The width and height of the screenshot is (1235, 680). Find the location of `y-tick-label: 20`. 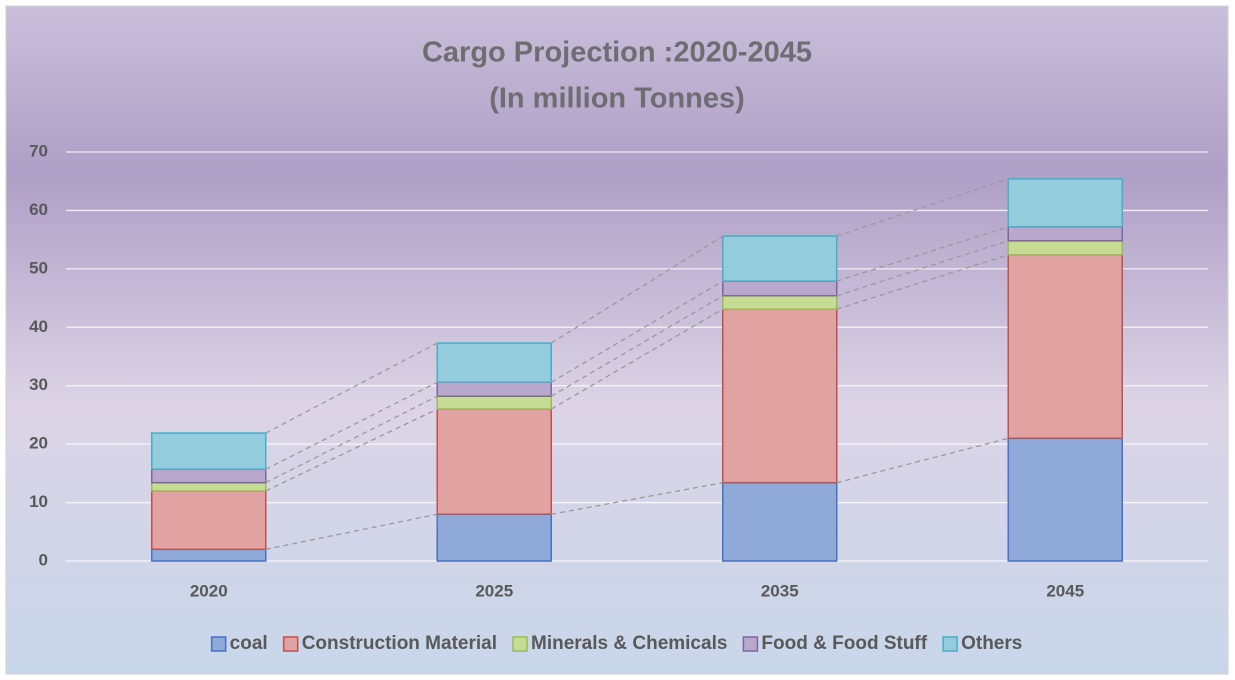

y-tick-label: 20 is located at coordinates (38, 443).